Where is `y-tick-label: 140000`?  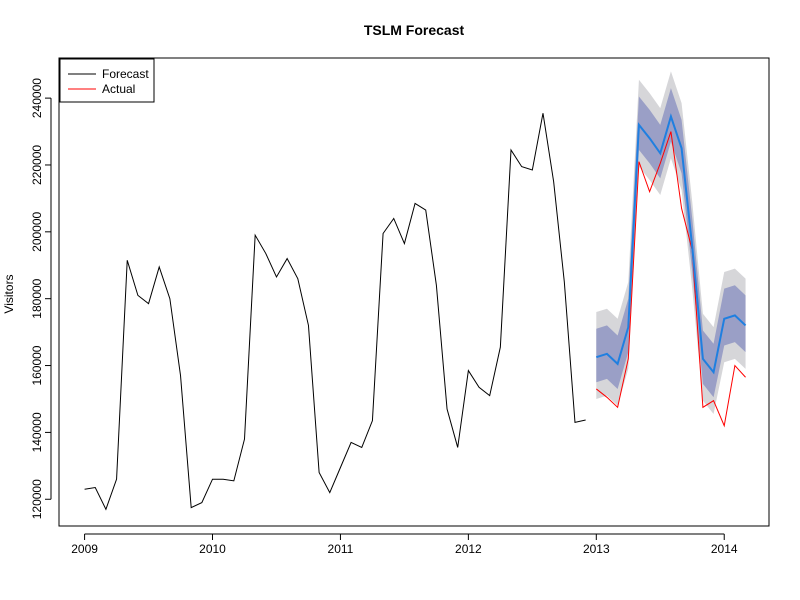 y-tick-label: 140000 is located at coordinates (37, 432).